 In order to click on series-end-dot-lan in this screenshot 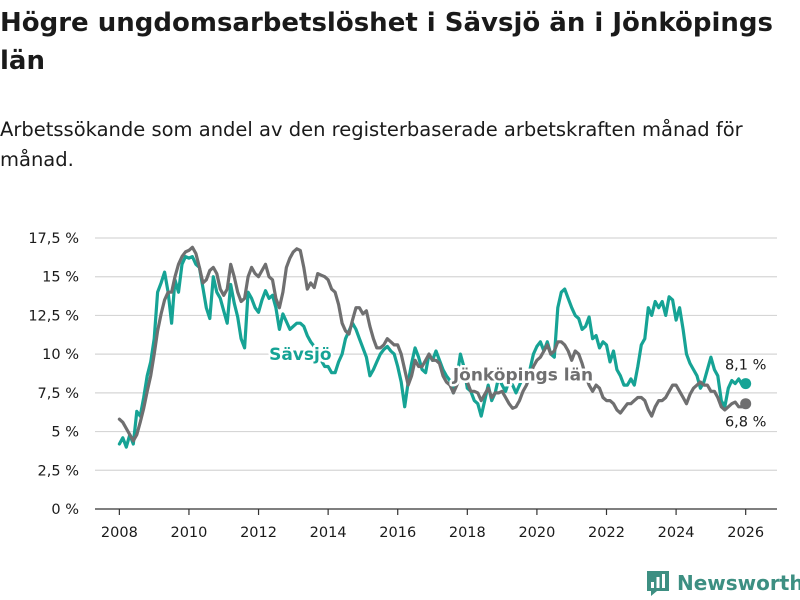, I will do `click(746, 404)`.